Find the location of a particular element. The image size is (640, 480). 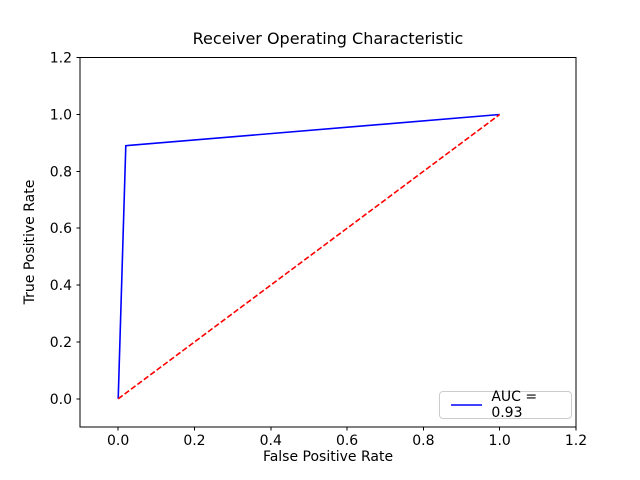

x-tick-label: 1.2 is located at coordinates (576, 441).